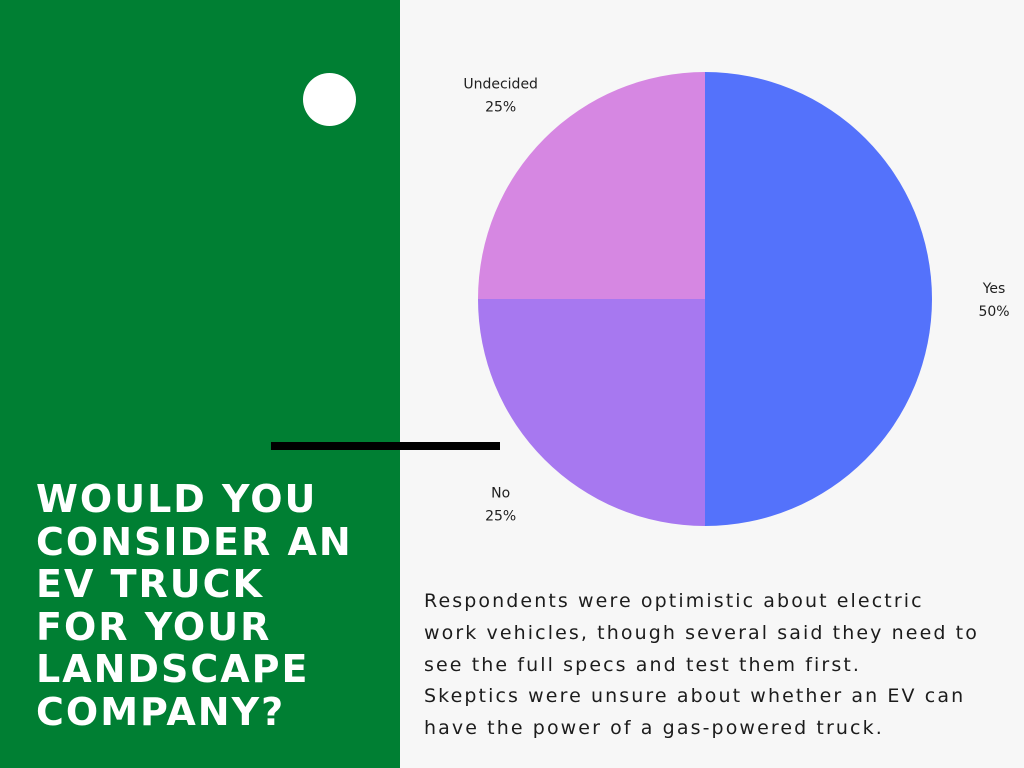  Describe the element at coordinates (500, 516) in the screenshot. I see `slice-value-no: 25%` at that location.